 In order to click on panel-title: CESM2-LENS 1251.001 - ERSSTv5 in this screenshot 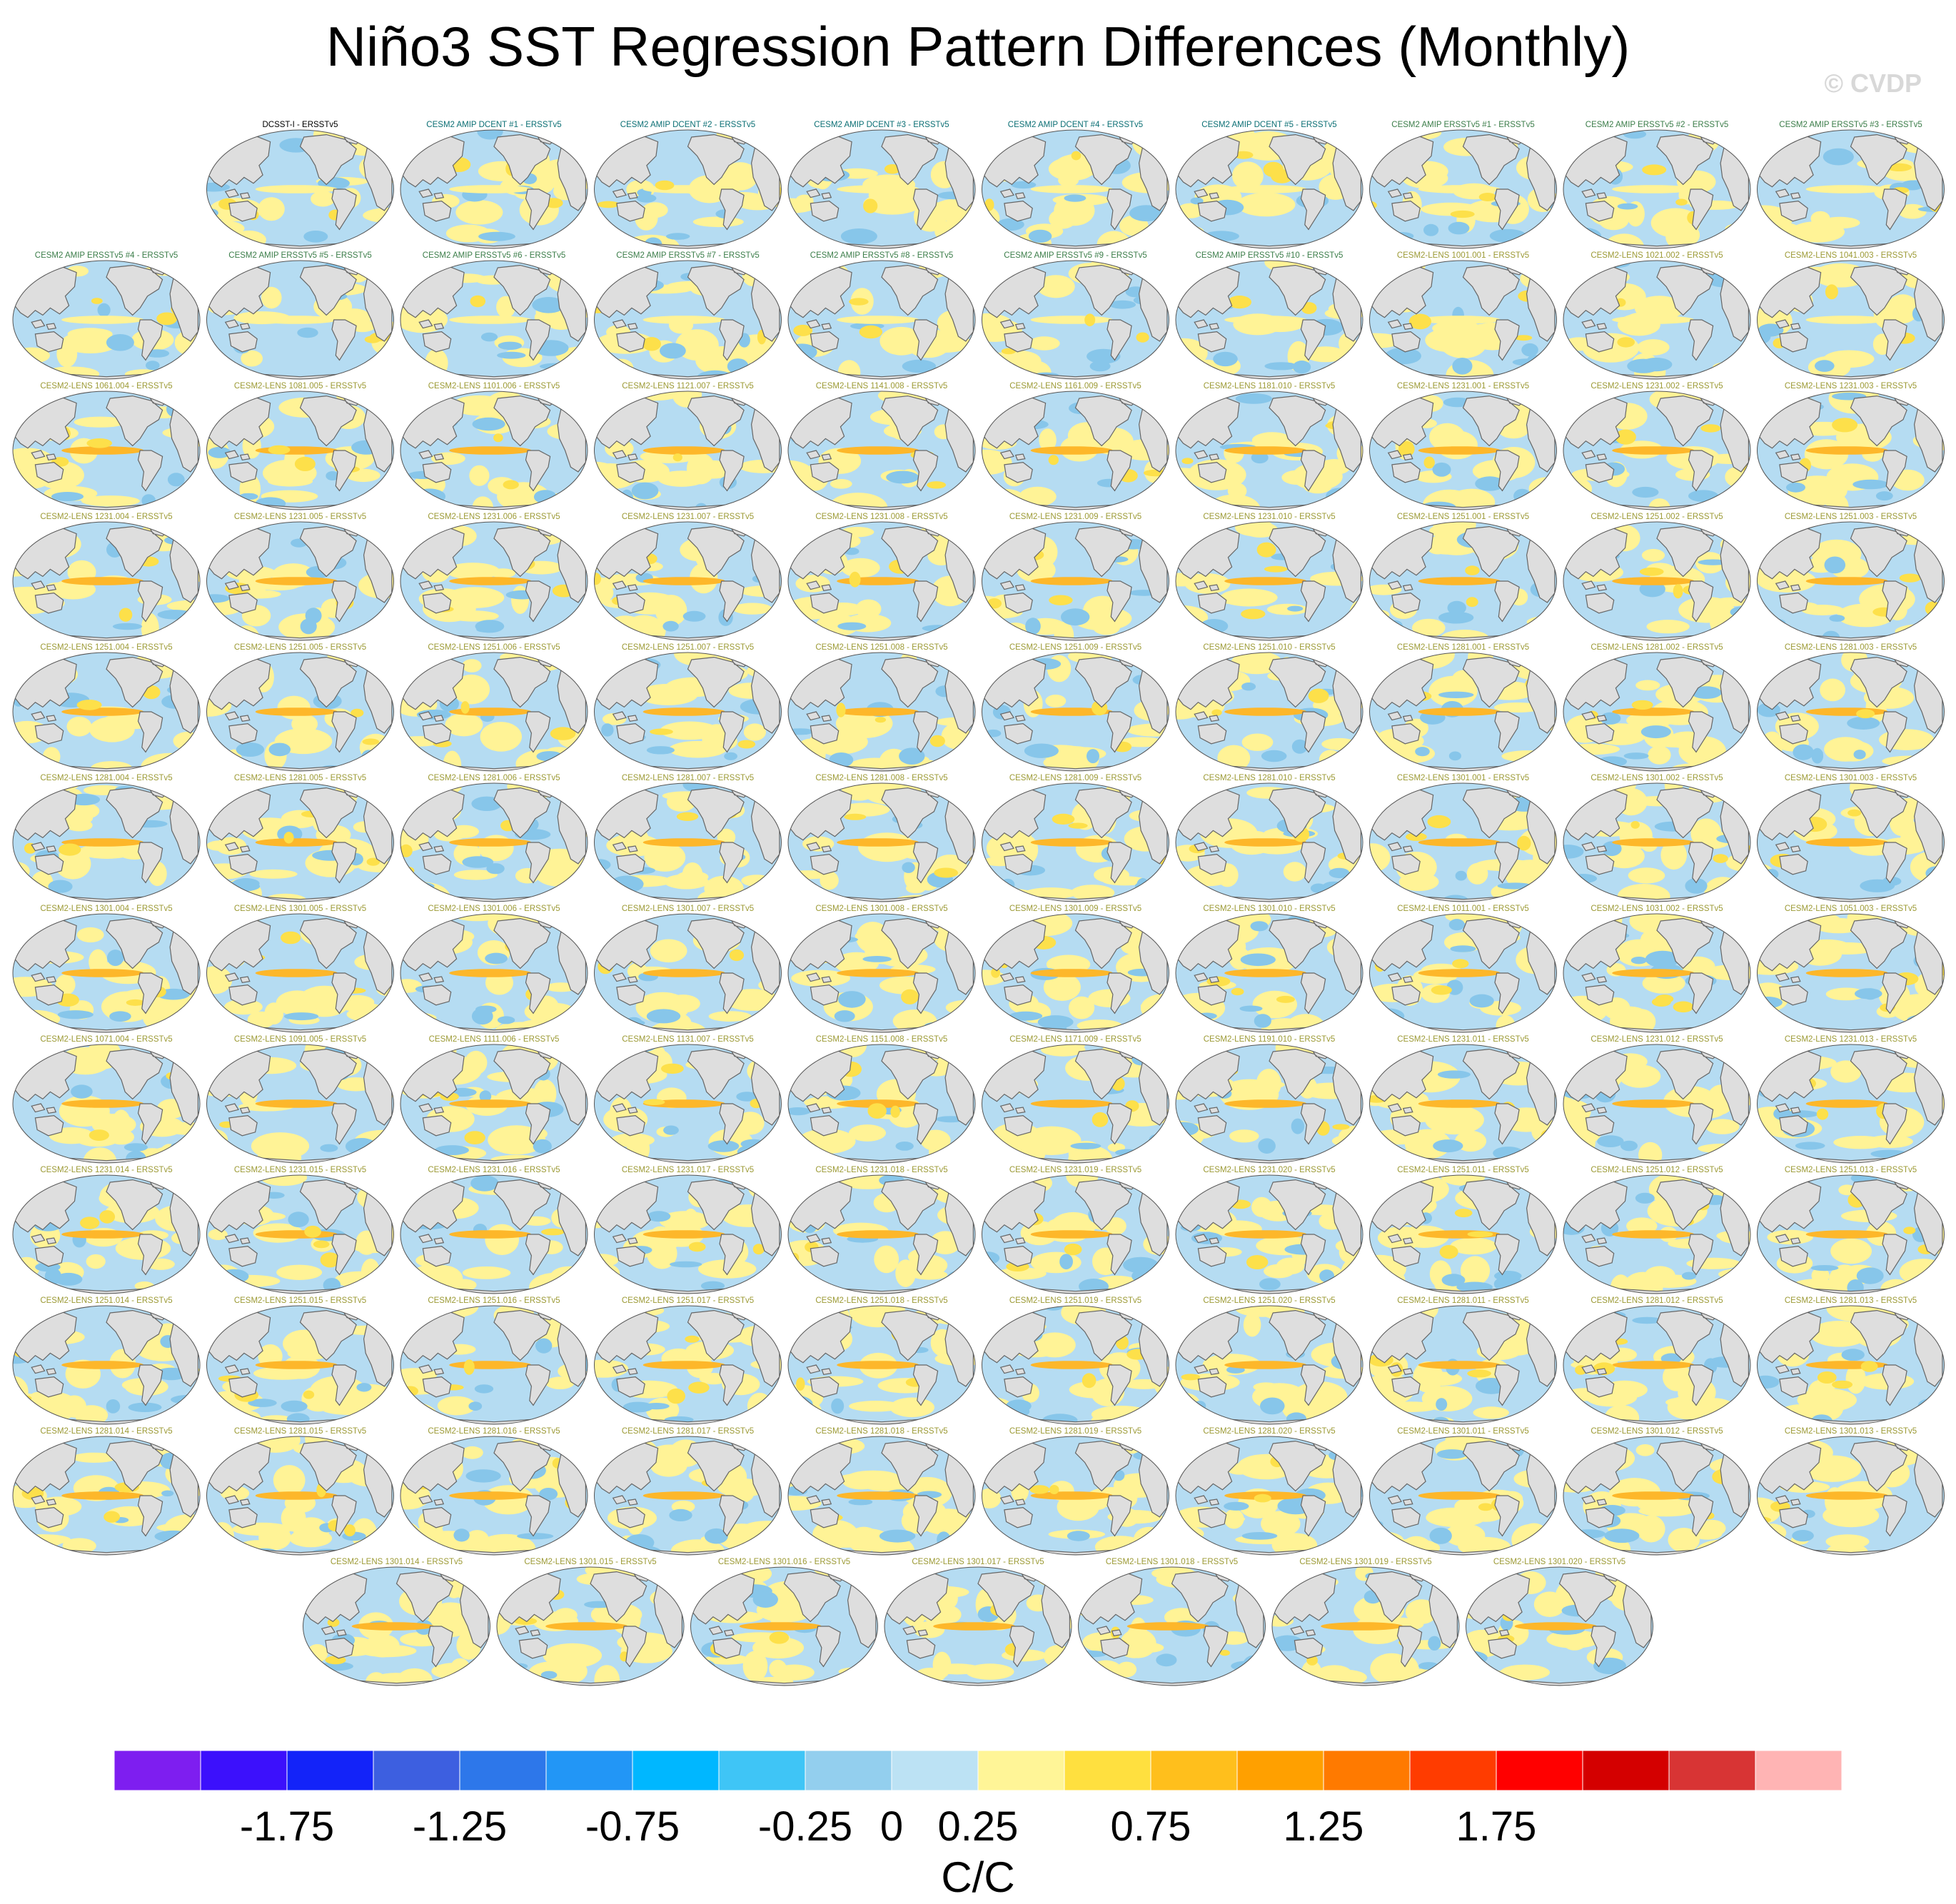, I will do `click(1463, 517)`.